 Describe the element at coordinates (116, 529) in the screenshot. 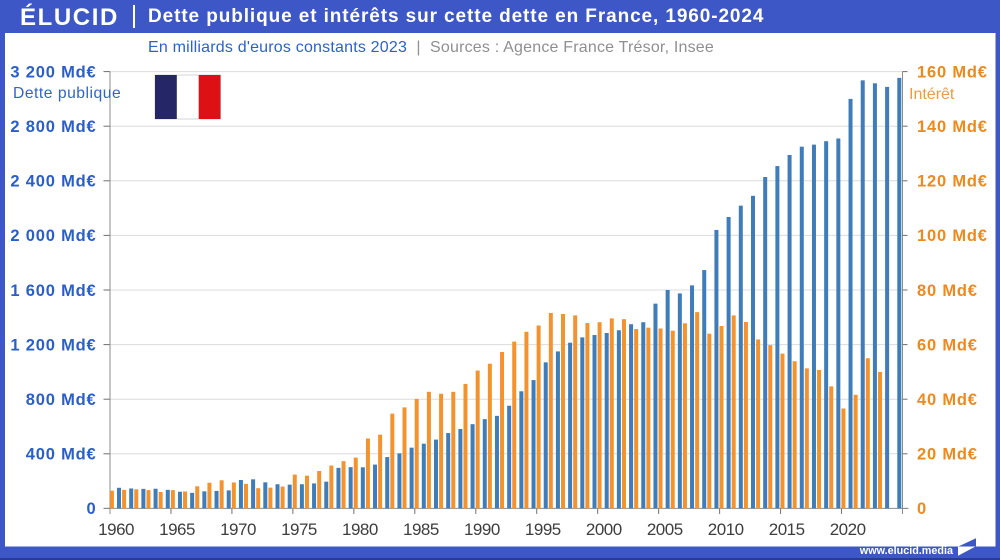

I see `svg-text: 1960` at that location.